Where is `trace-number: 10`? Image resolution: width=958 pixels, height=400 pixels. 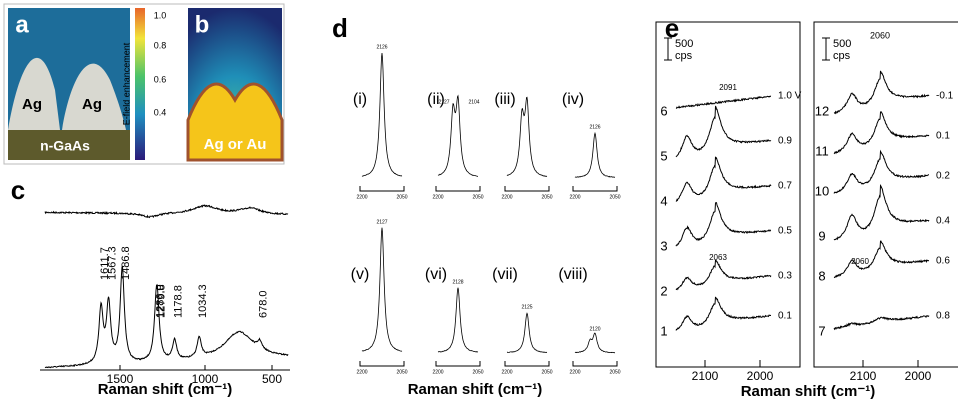 trace-number: 10 is located at coordinates (822, 190).